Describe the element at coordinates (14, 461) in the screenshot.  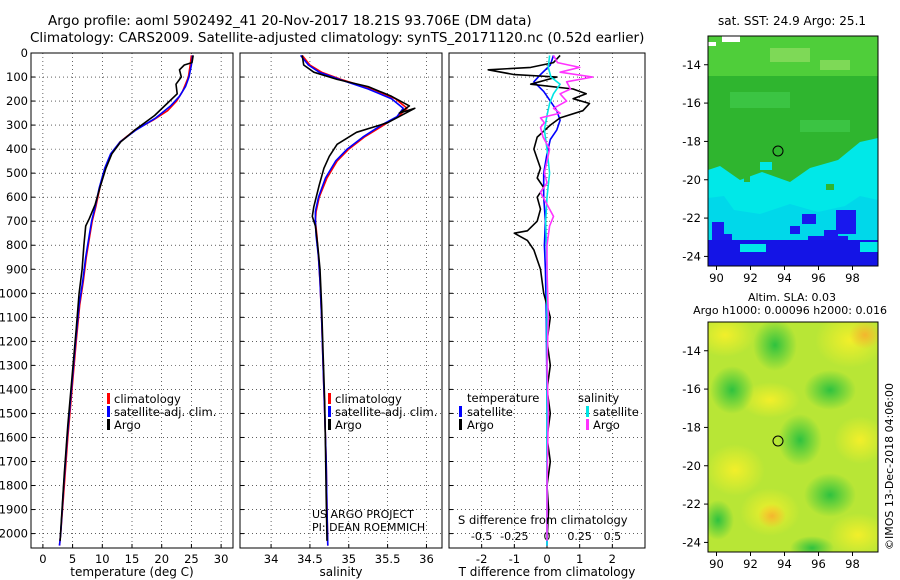
I see `y-tick-label: 1700` at that location.